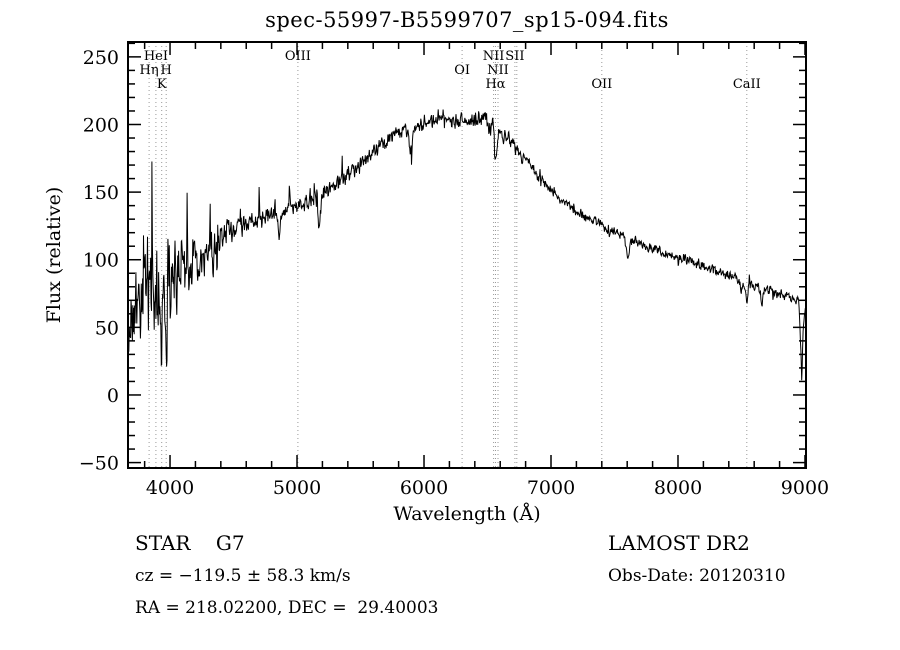 This screenshot has width=900, height=650. Describe the element at coordinates (99, 464) in the screenshot. I see `y-tick-label: −50` at that location.